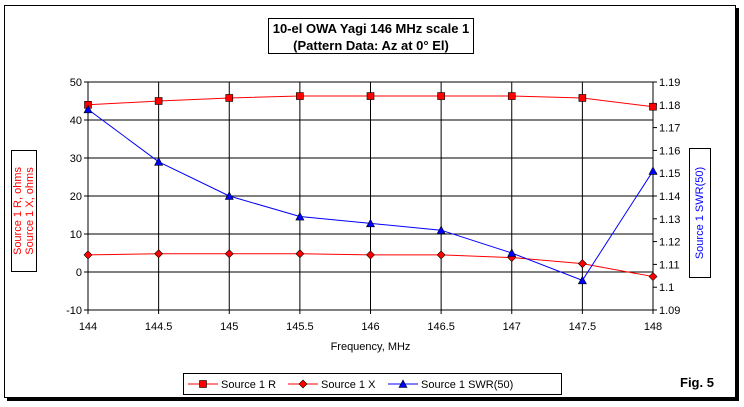 This screenshot has width=744, height=407. Describe the element at coordinates (669, 174) in the screenshot. I see `y2-tick-label: 1.15` at that location.